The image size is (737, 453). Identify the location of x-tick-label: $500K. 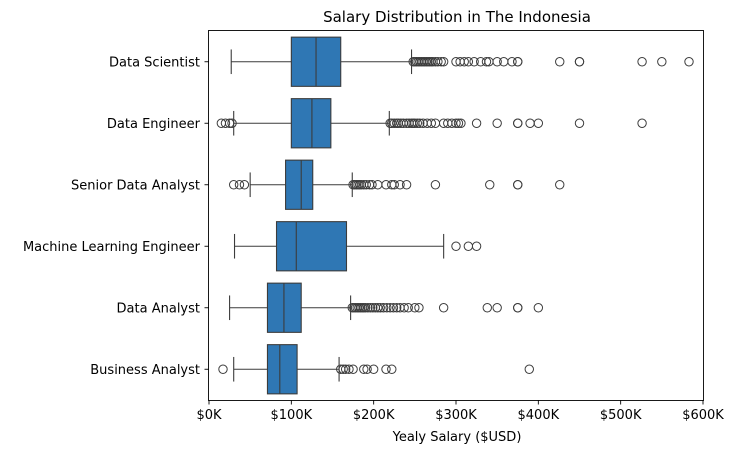
(621, 415).